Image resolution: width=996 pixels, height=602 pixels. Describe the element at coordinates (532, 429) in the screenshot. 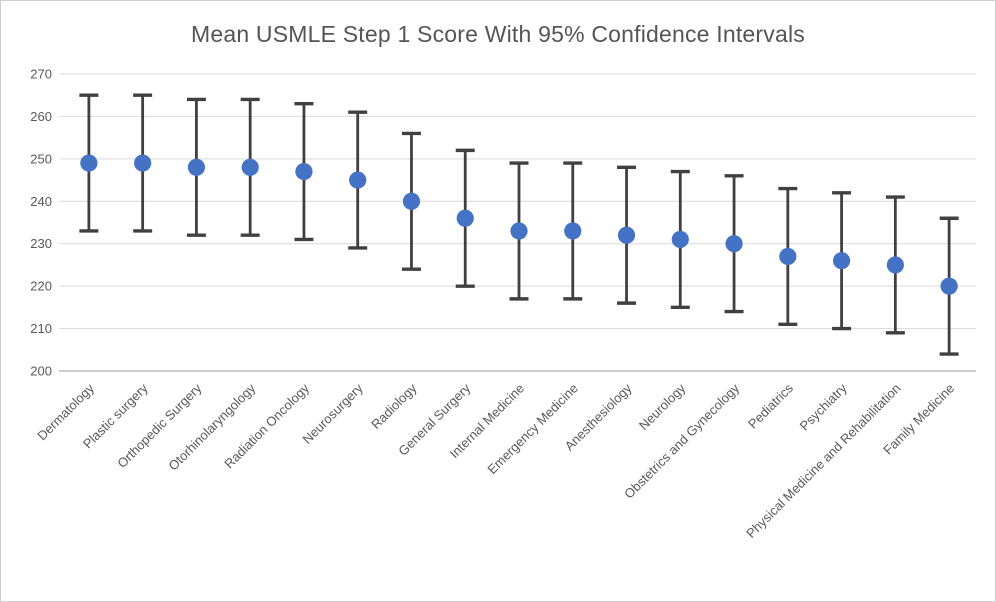

I see `x-axis-category-label: Emergency Medicine` at that location.